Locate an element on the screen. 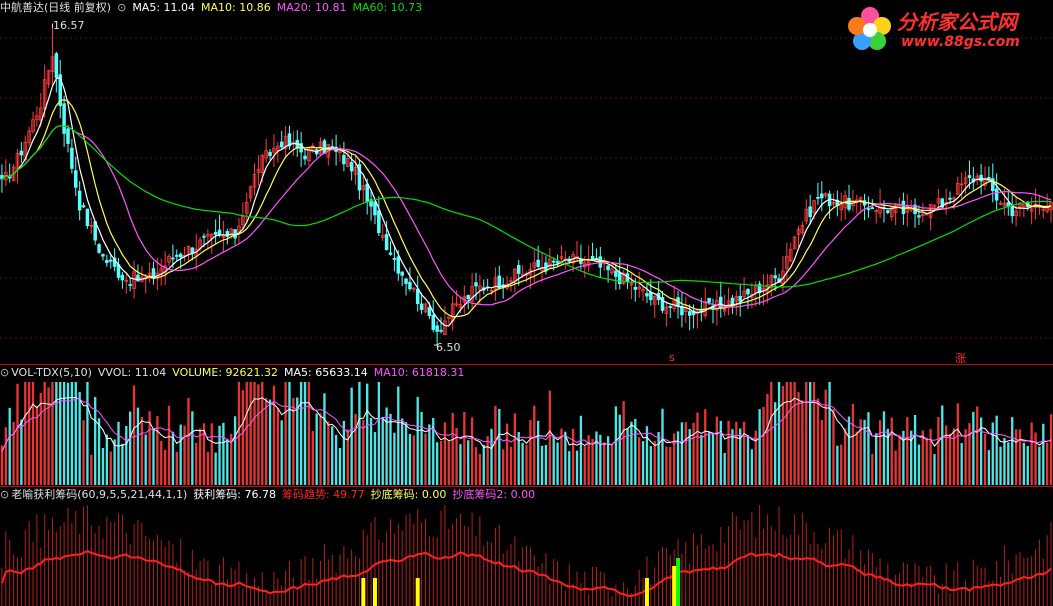  indicator-name: 老喻获利筹码(60,9,5,5,21,44,1,1) is located at coordinates (99, 494).